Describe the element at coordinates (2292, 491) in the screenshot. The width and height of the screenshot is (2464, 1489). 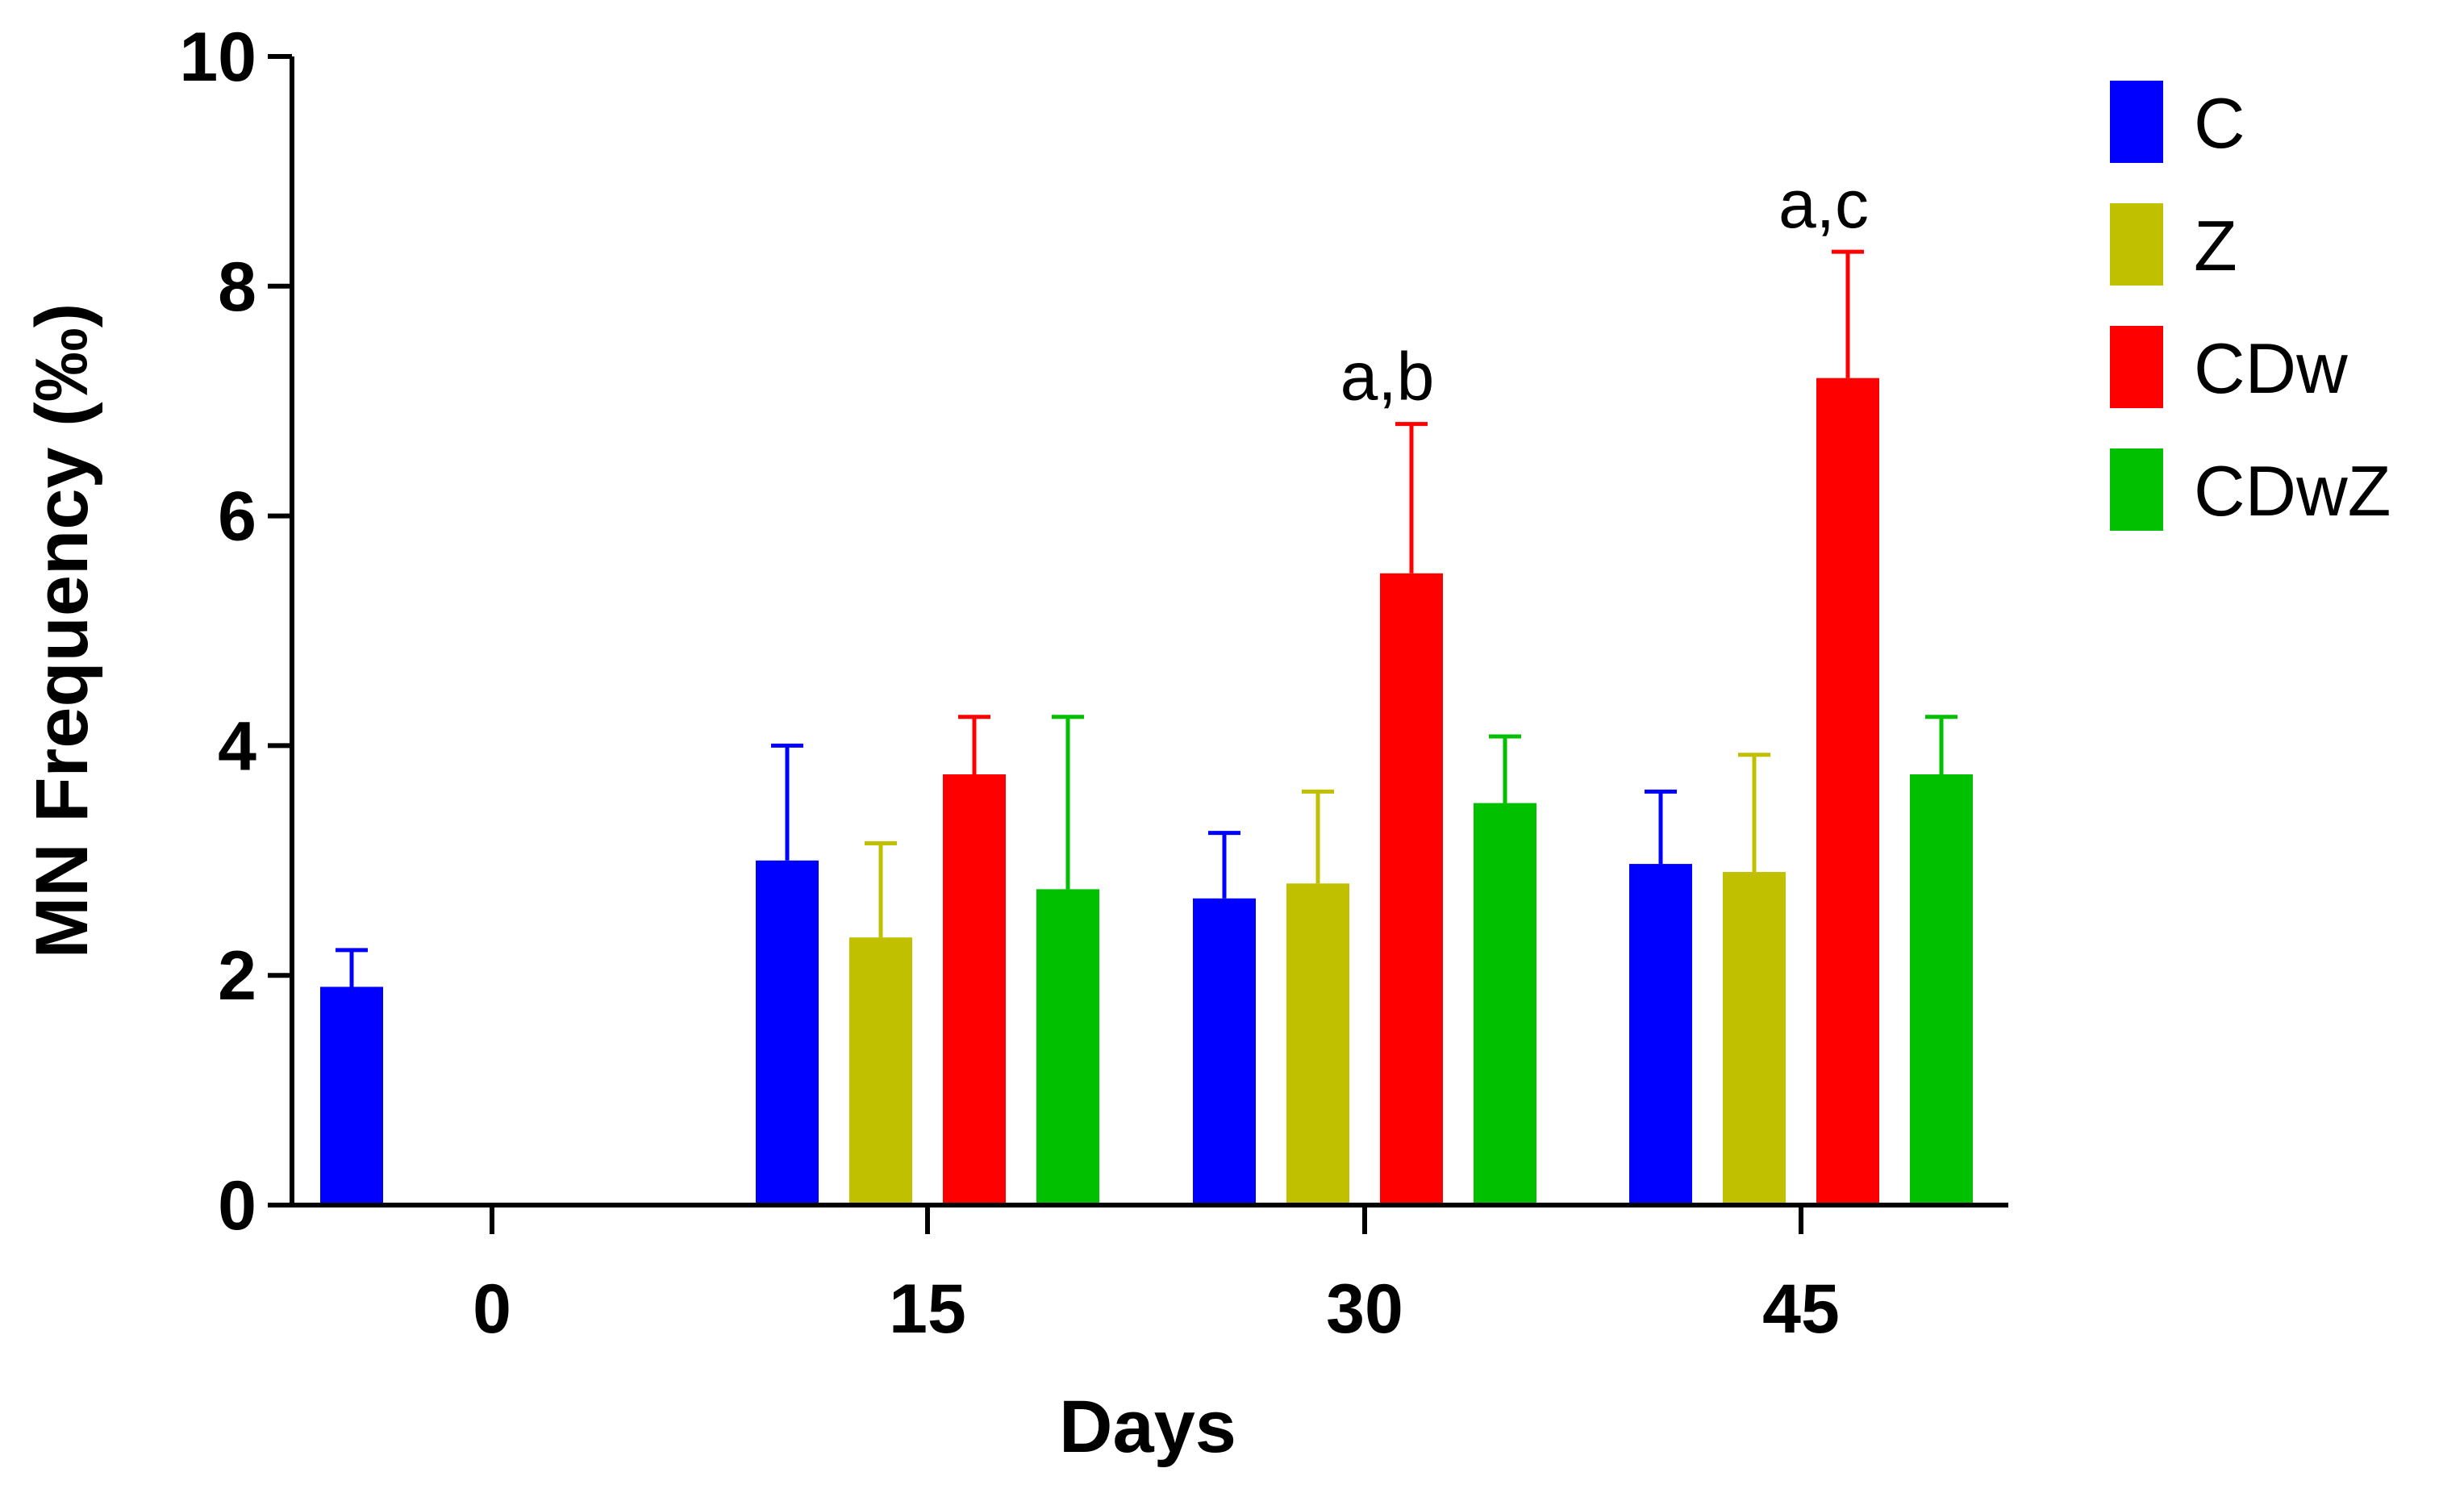
I see `legend-label-CDwZ: CDwZ` at that location.